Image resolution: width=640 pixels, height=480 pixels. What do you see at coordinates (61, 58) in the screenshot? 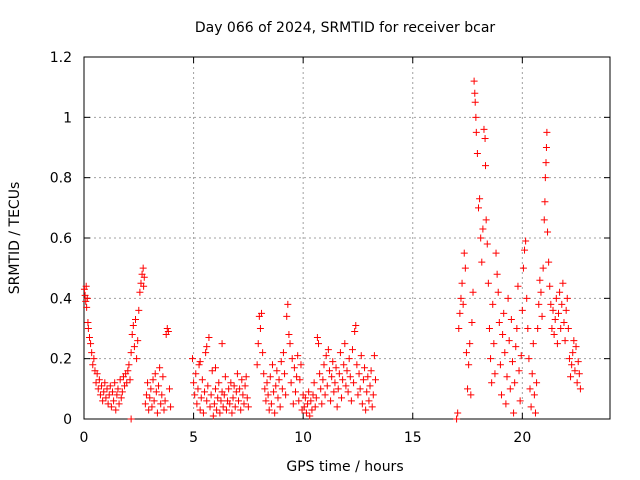
I see `y-tick-label: 1.2` at bounding box center [61, 58].